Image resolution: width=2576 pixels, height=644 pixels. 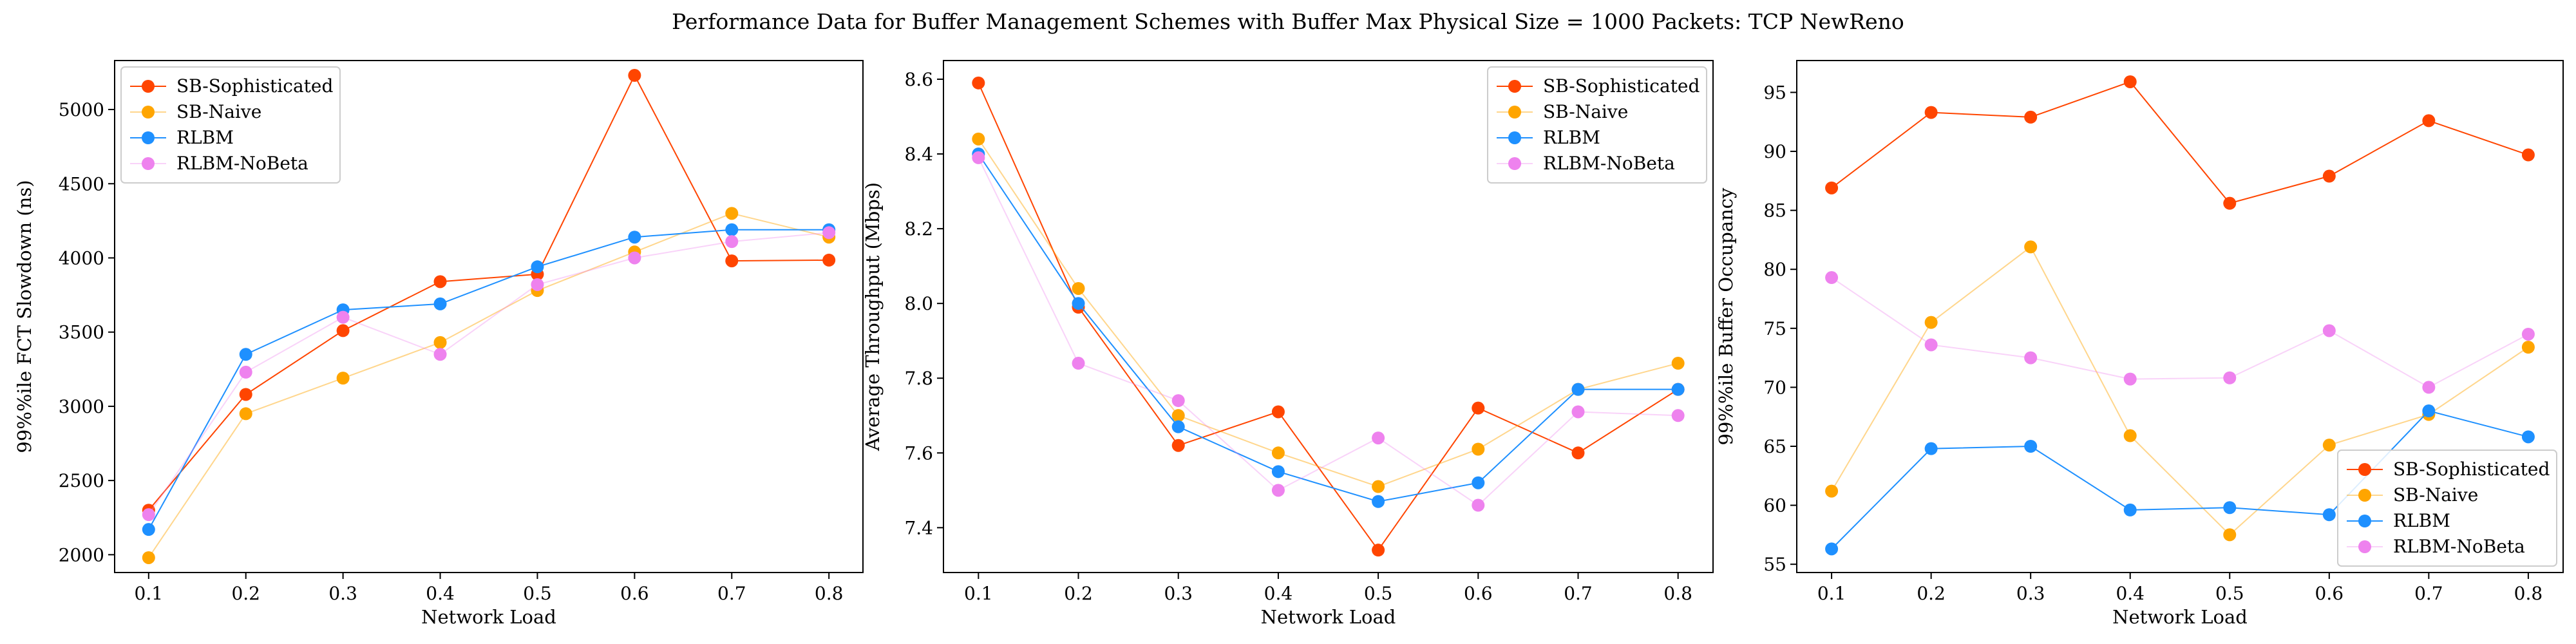 What do you see at coordinates (1774, 447) in the screenshot?
I see `y-tick-label: 65` at bounding box center [1774, 447].